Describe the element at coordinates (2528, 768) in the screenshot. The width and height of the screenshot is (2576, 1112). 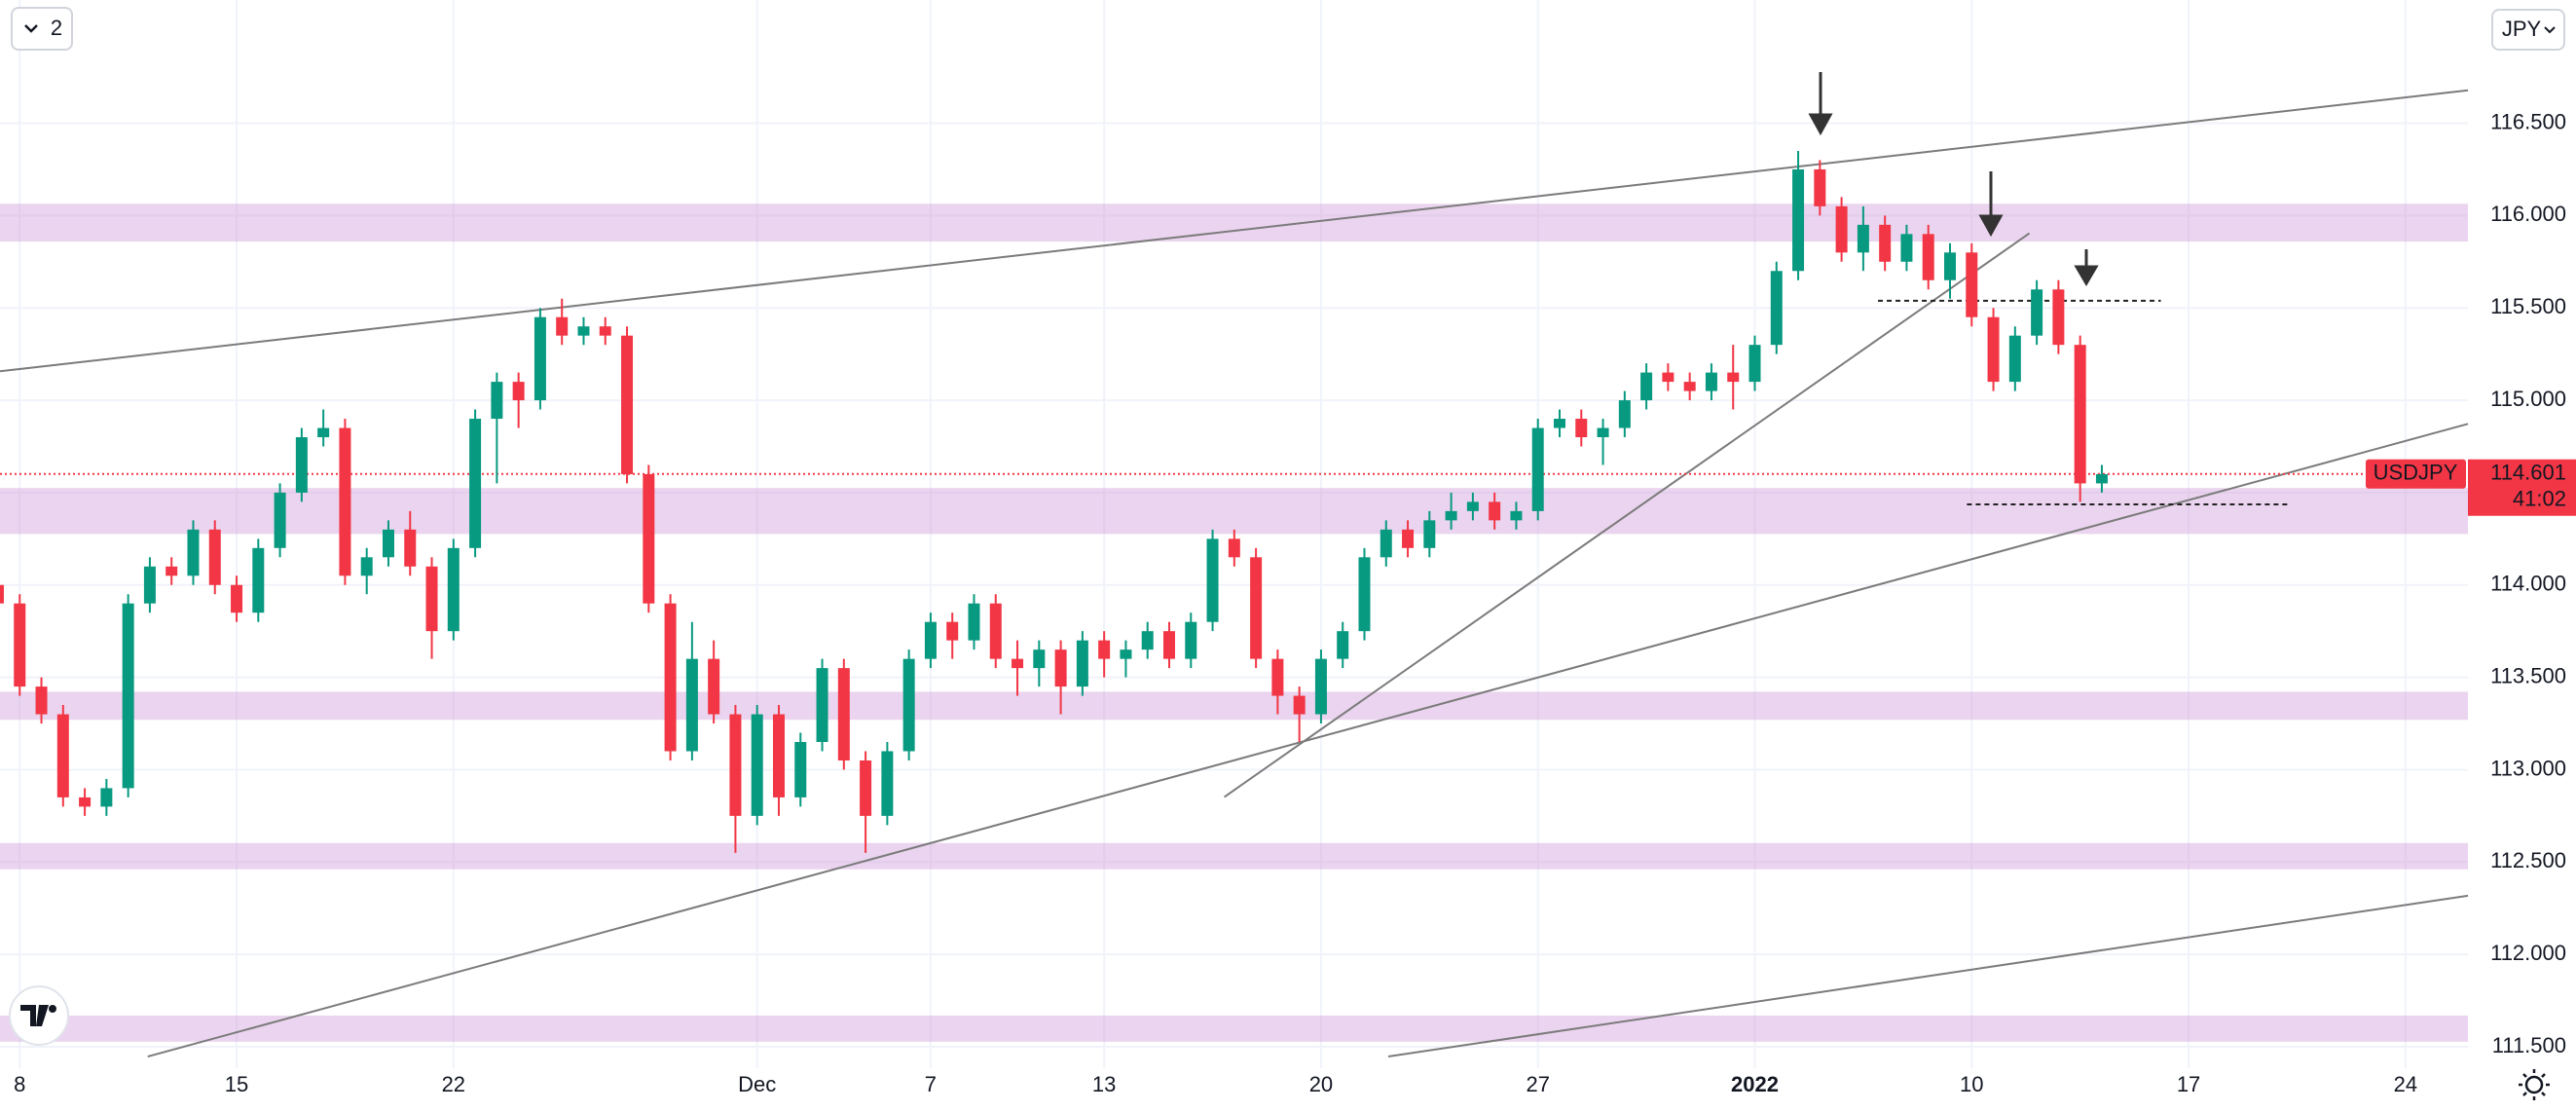
I see `y-tick-label: 113.000` at that location.